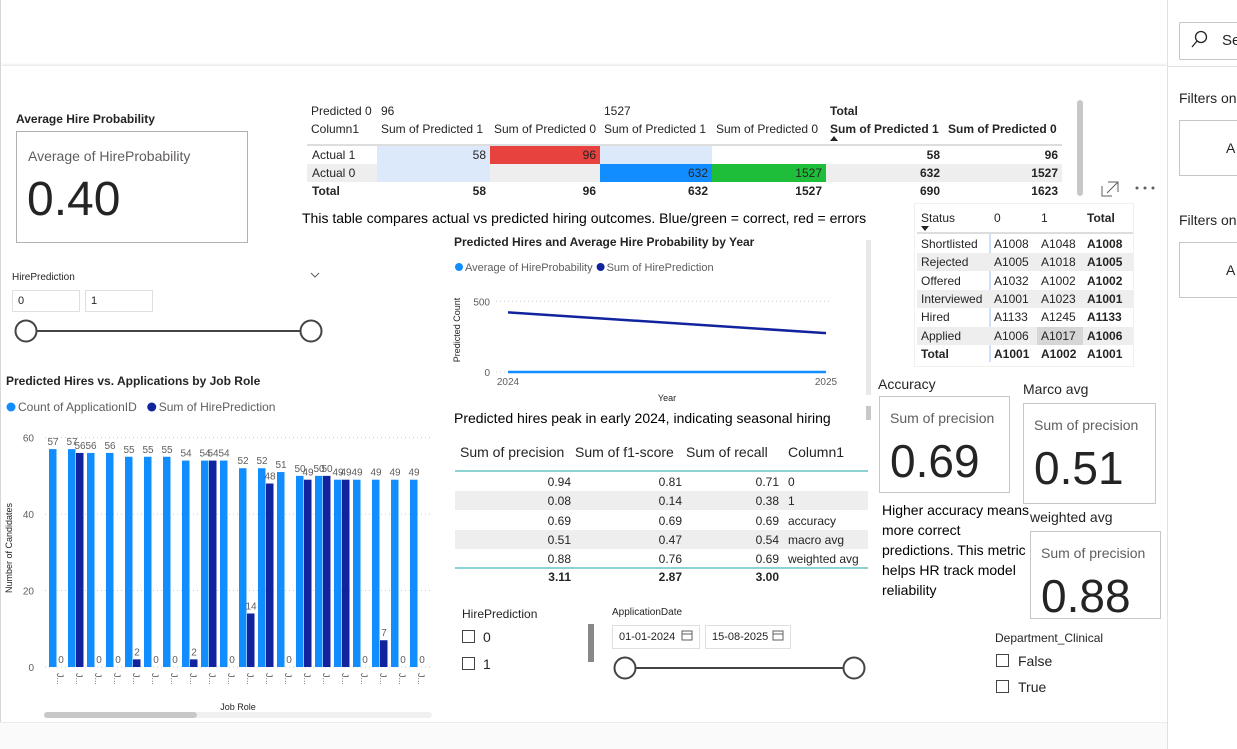 Image resolution: width=1237 pixels, height=749 pixels. What do you see at coordinates (500, 614) in the screenshot?
I see `slicer-title: HirePrediction` at bounding box center [500, 614].